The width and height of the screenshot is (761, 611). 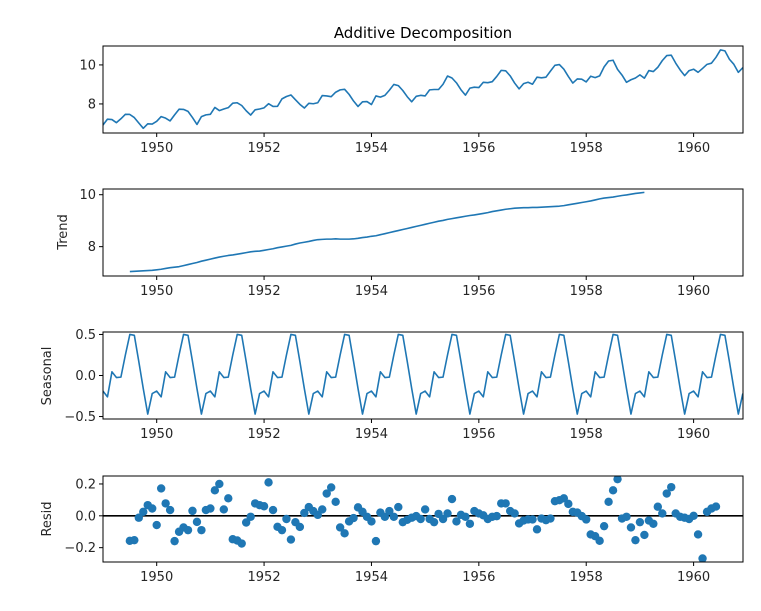 I want to click on y-tick-label: −0.5, so click(x=80, y=417).